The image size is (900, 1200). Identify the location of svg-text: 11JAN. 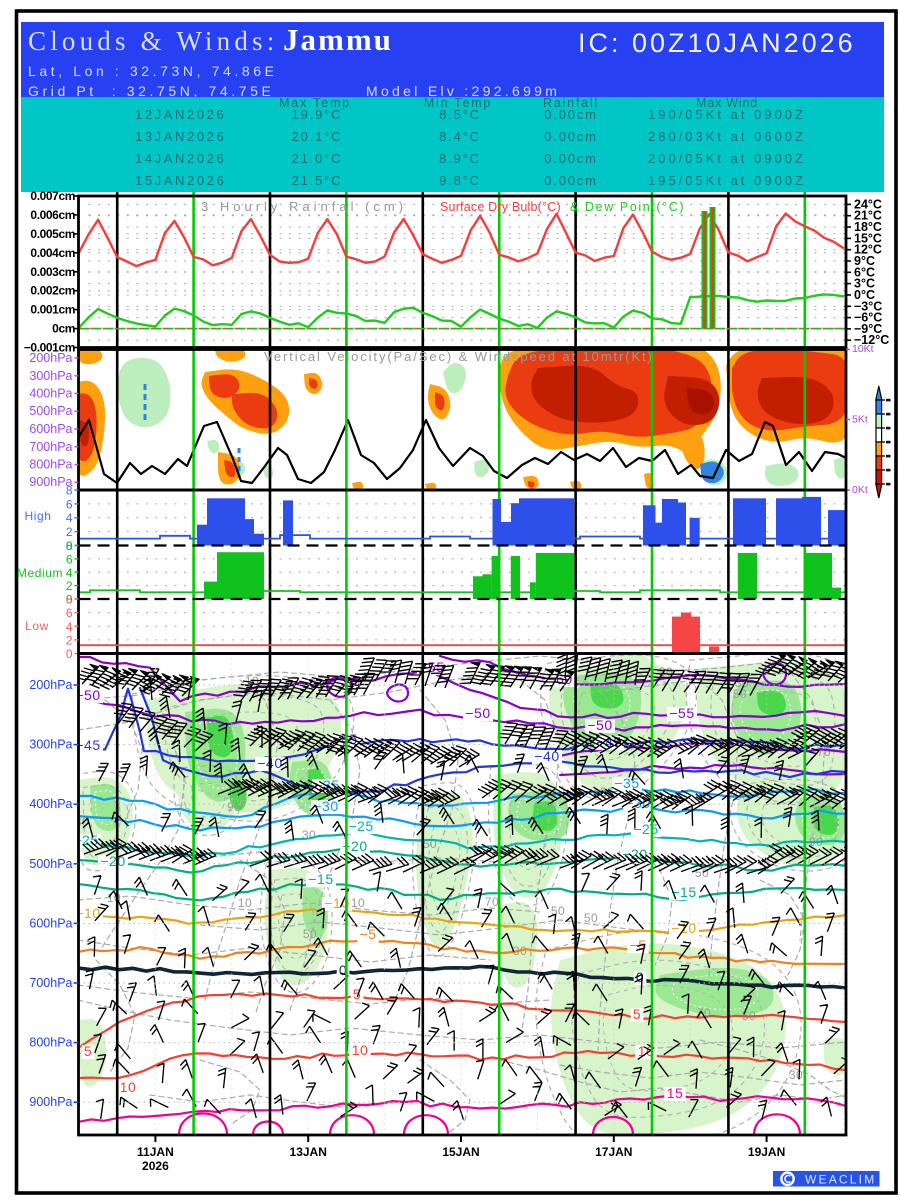
(155, 1152).